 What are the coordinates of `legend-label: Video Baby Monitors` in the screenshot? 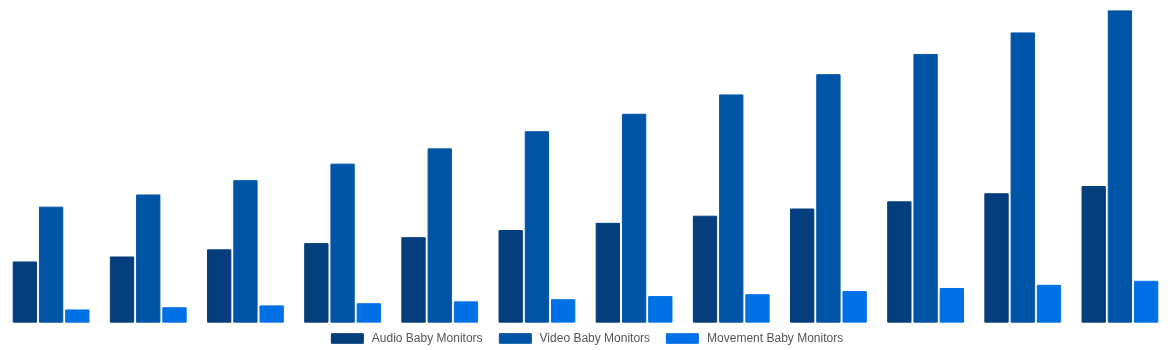 It's located at (595, 338).